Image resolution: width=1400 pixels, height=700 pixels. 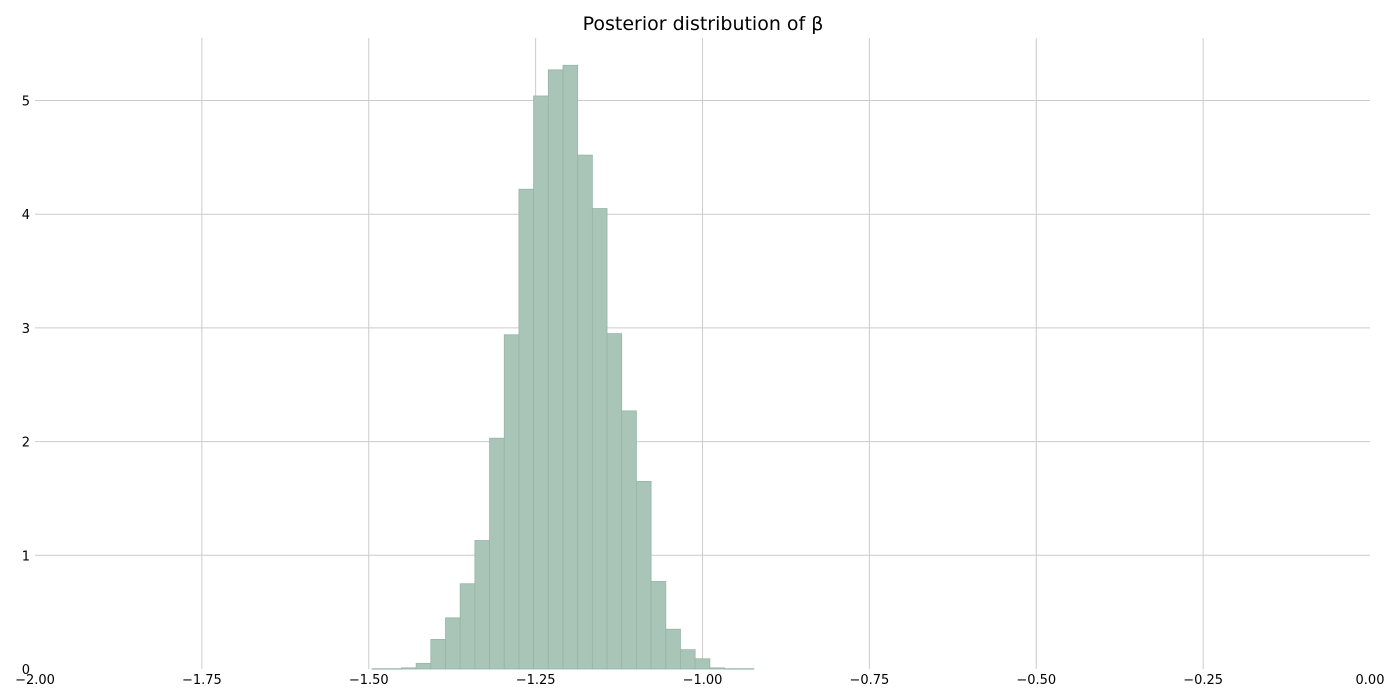 I want to click on x-tick-label: −0.50, so click(x=1036, y=680).